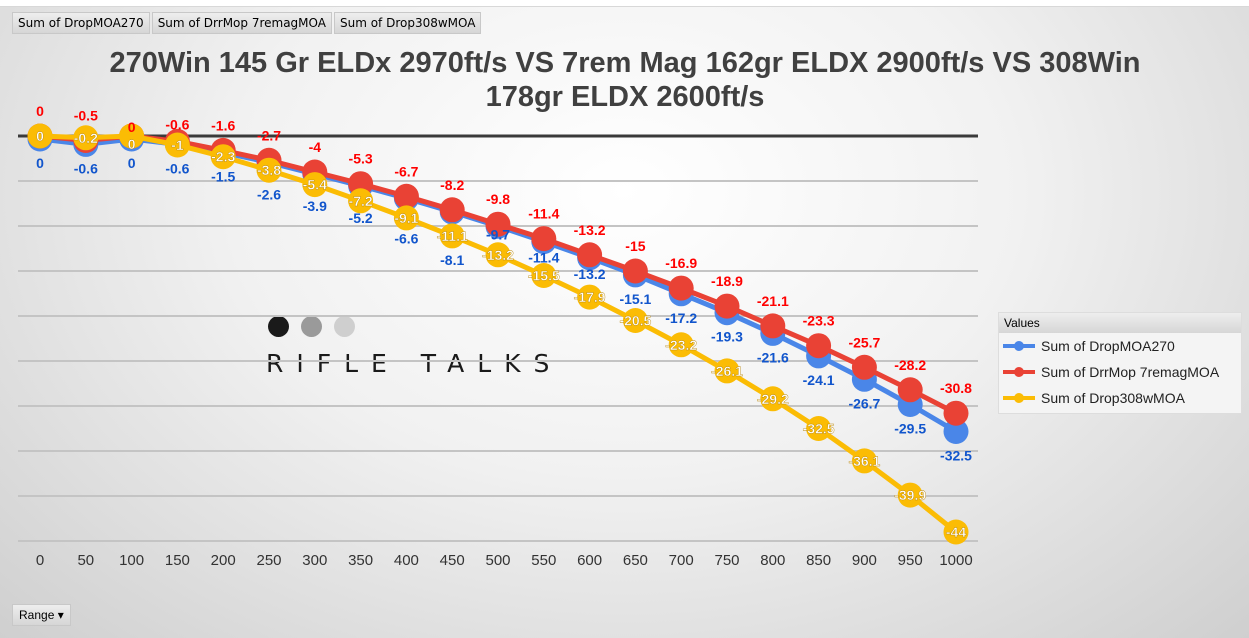 The image size is (1249, 638). Describe the element at coordinates (406, 238) in the screenshot. I see `data-label: -6.6` at that location.